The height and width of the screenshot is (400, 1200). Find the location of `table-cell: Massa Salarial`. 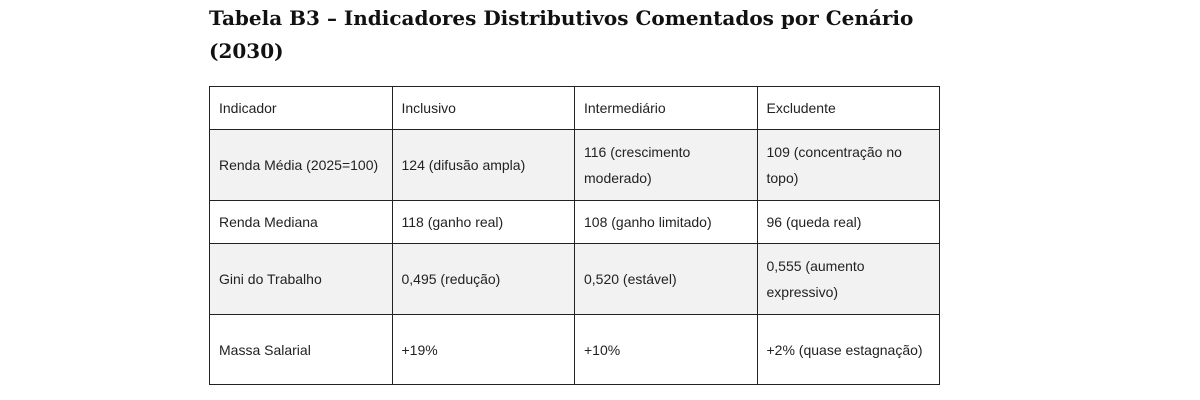

table-cell: Massa Salarial is located at coordinates (301, 349).